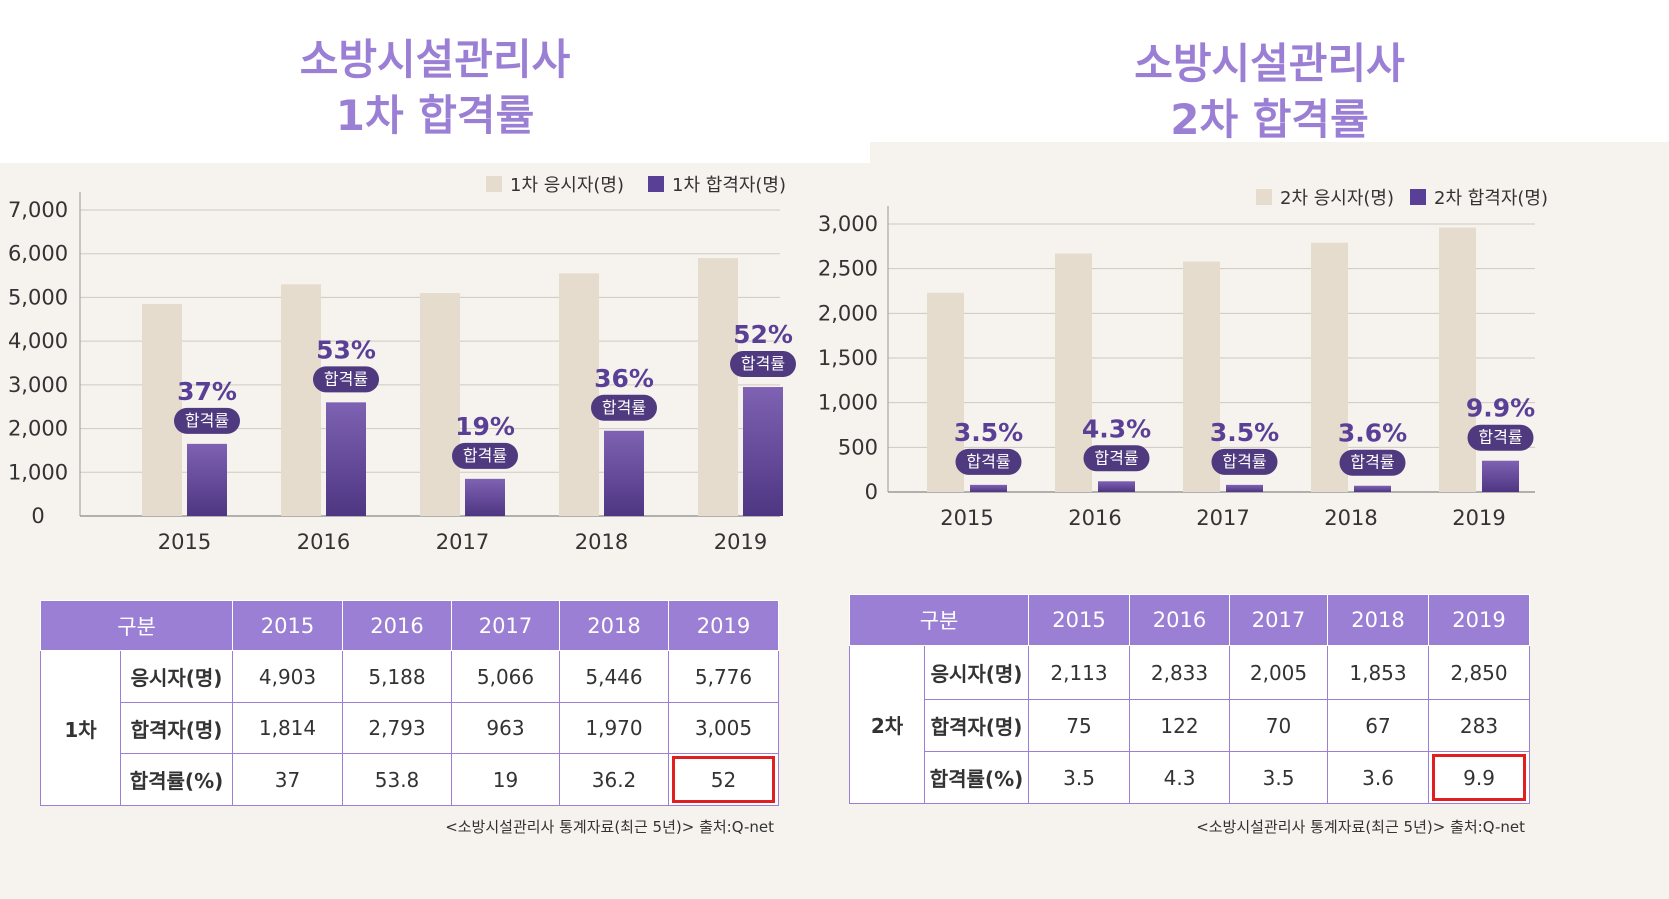  I want to click on table-group-label: 1차, so click(80, 728).